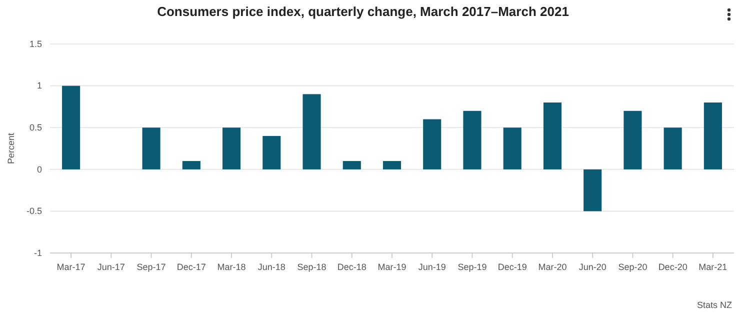 This screenshot has width=746, height=316. I want to click on x-tick-label: Dec-20, so click(673, 267).